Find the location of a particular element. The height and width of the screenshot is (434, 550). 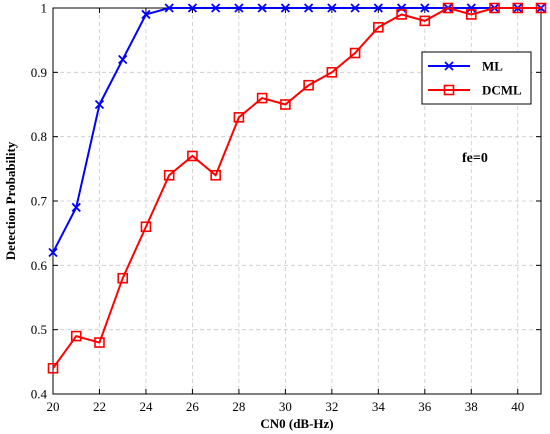

legend: ML DCML is located at coordinates (476, 78).